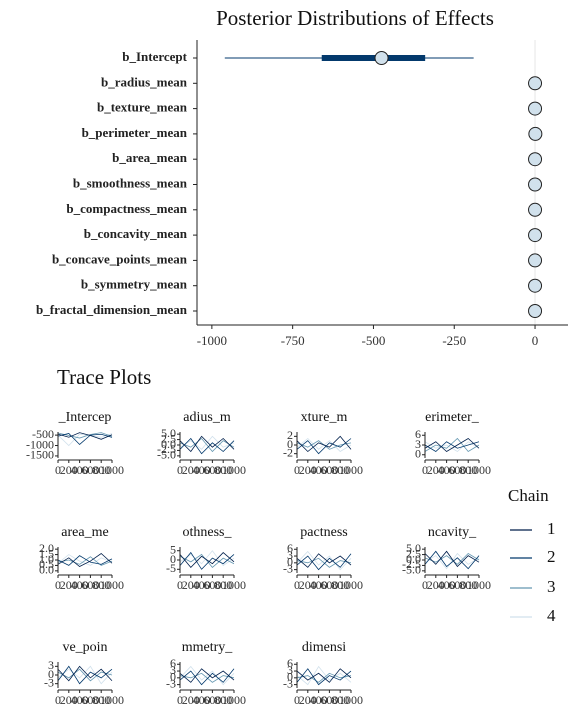 This screenshot has height=718, width=578. Describe the element at coordinates (551, 556) in the screenshot. I see `legend-label: 2` at that location.